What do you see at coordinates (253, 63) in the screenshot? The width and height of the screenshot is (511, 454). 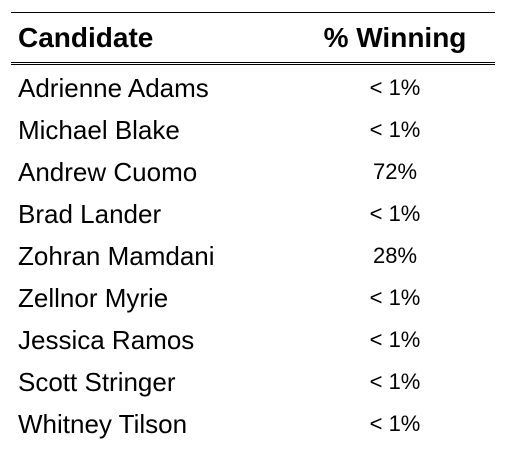 I see `header-double-rule` at bounding box center [253, 63].